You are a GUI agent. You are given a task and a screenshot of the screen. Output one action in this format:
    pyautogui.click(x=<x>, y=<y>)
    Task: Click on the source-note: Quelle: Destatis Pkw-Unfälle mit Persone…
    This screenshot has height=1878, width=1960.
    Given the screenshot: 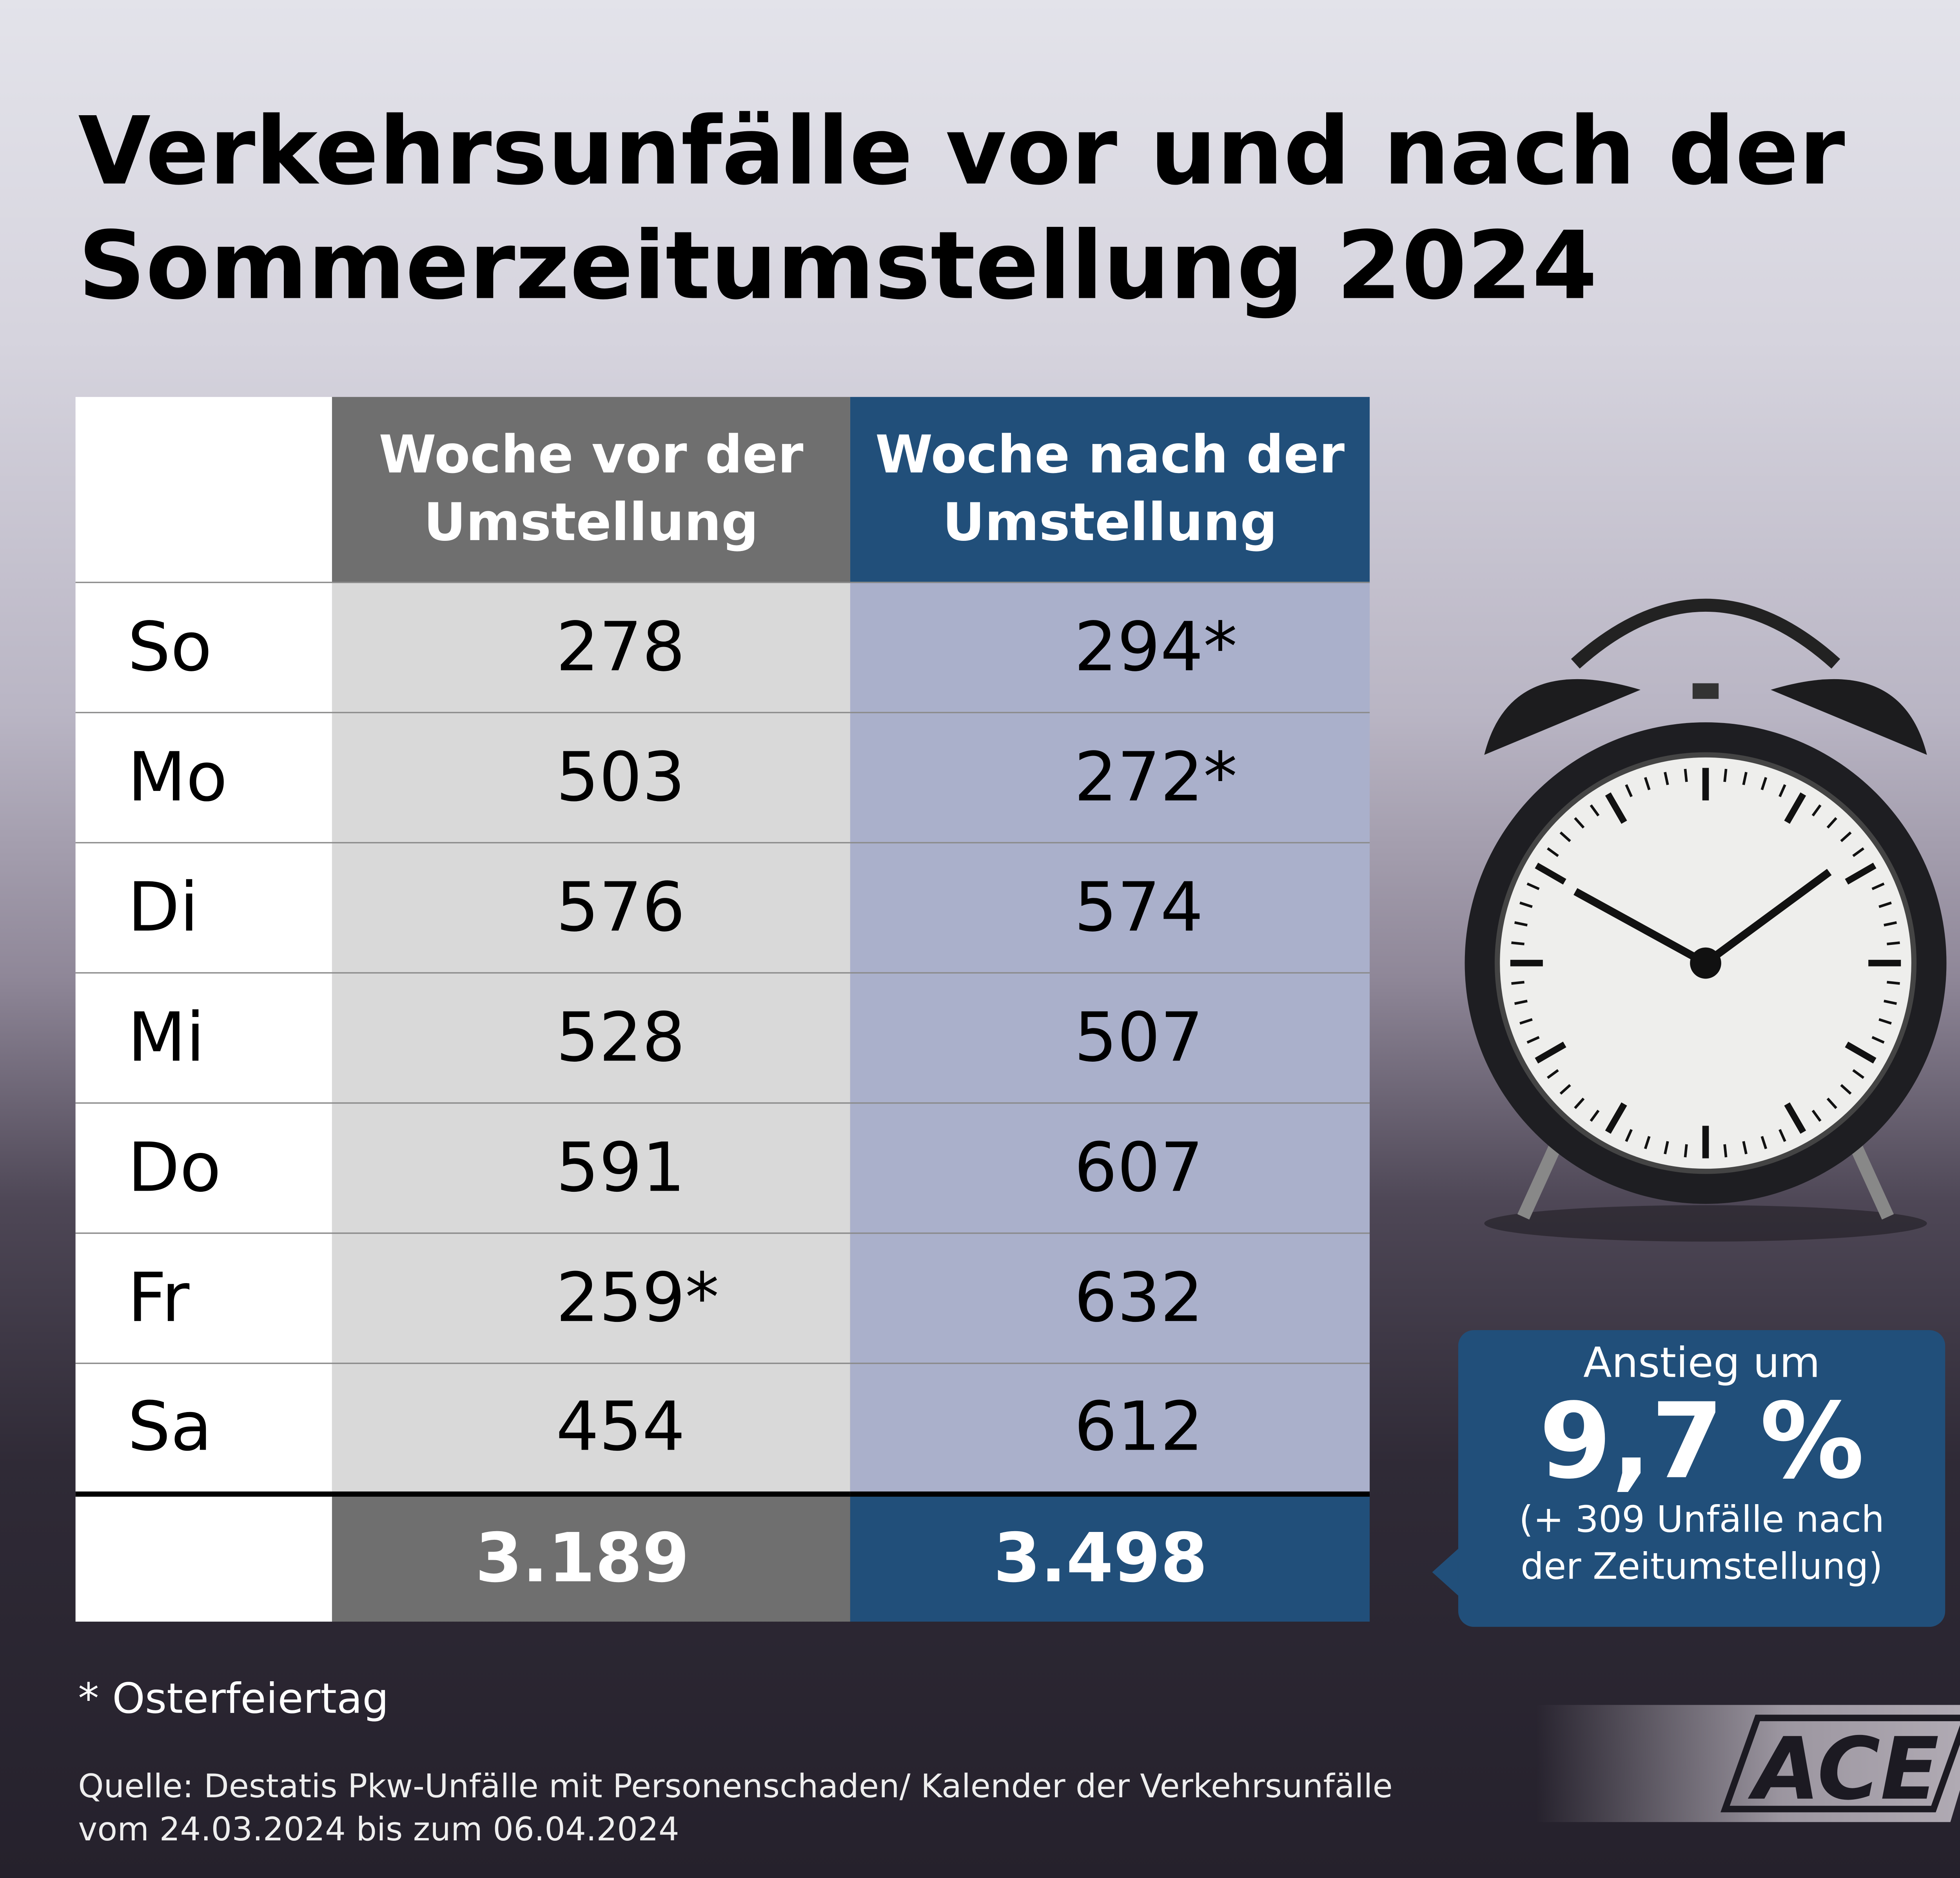 What is the action you would take?
    pyautogui.click(x=735, y=1808)
    